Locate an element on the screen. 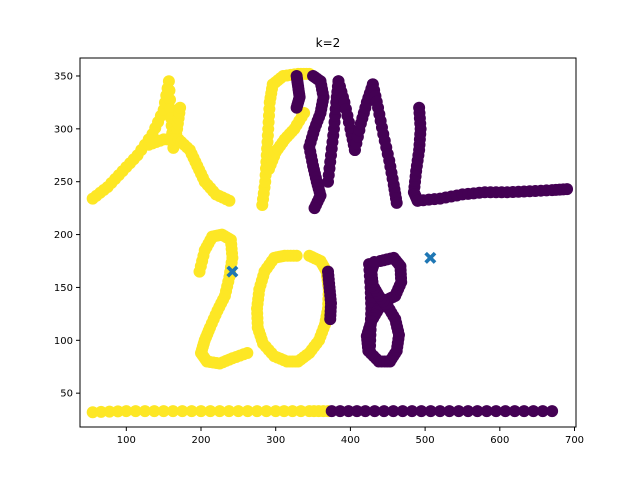 The height and width of the screenshot is (480, 640). x-tick-label: 700 is located at coordinates (574, 440).